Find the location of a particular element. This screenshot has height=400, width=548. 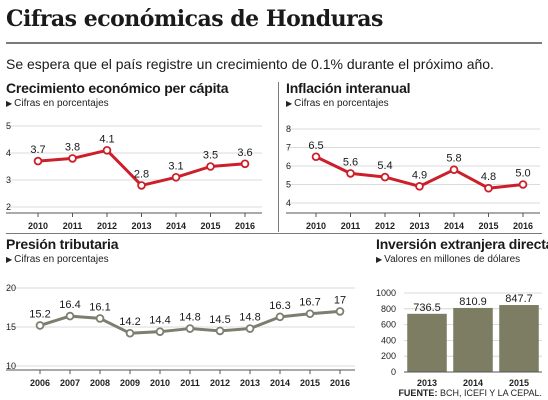

data-label: 15.2 is located at coordinates (39, 314).